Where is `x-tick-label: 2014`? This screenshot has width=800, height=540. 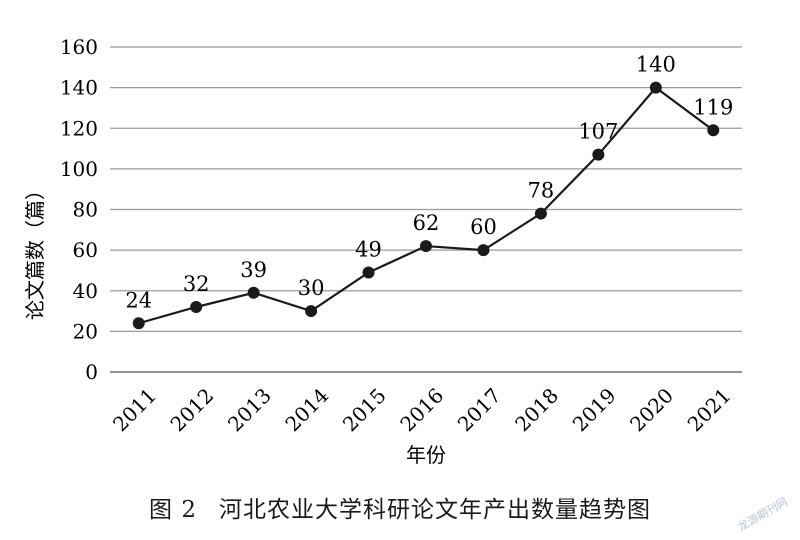
x-tick-label: 2014 is located at coordinates (306, 409).